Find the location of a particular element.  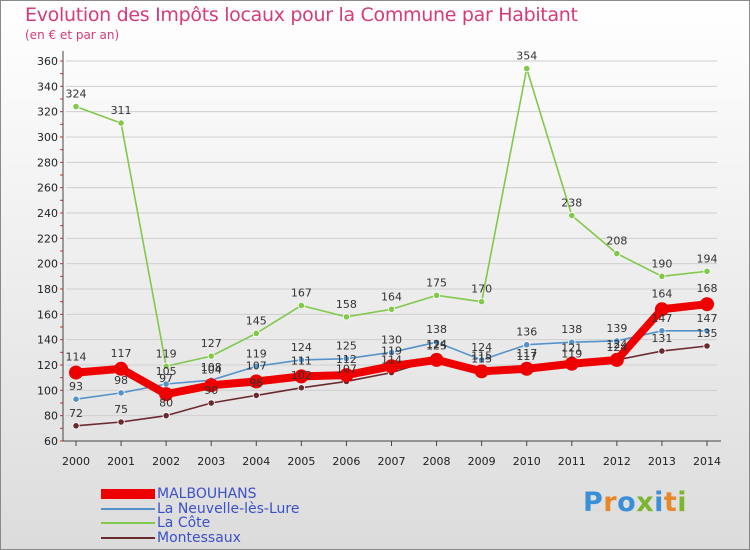

x-tick-label: 2002 is located at coordinates (166, 461).